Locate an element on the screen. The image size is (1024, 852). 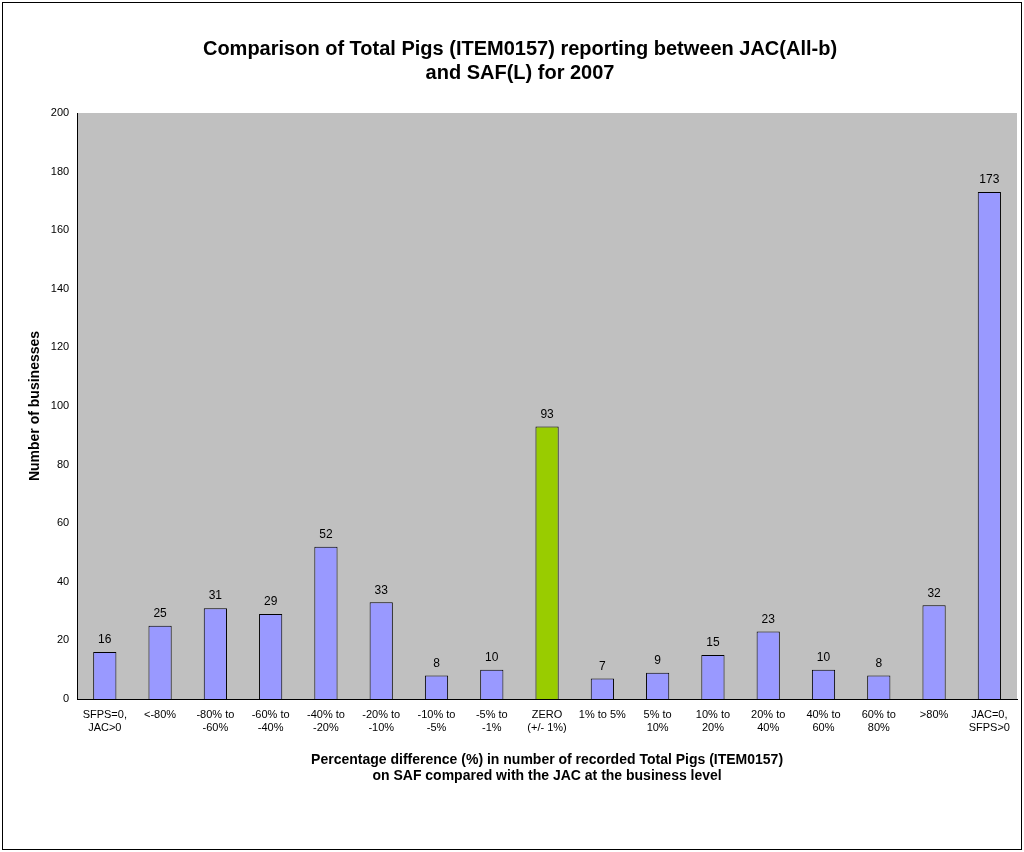
y-tick-label: 140 is located at coordinates (60, 287).